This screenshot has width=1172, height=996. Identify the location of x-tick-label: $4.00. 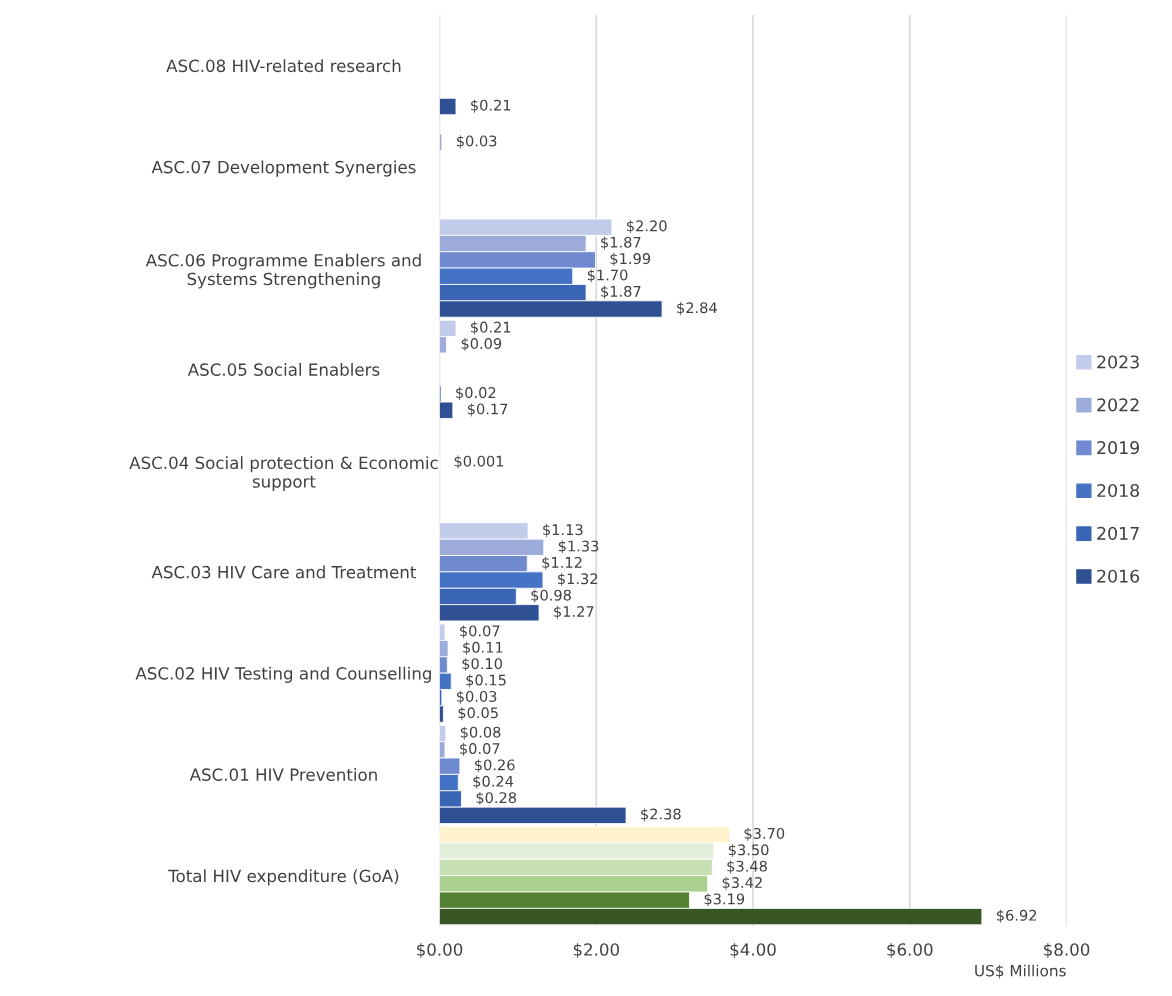
(753, 950).